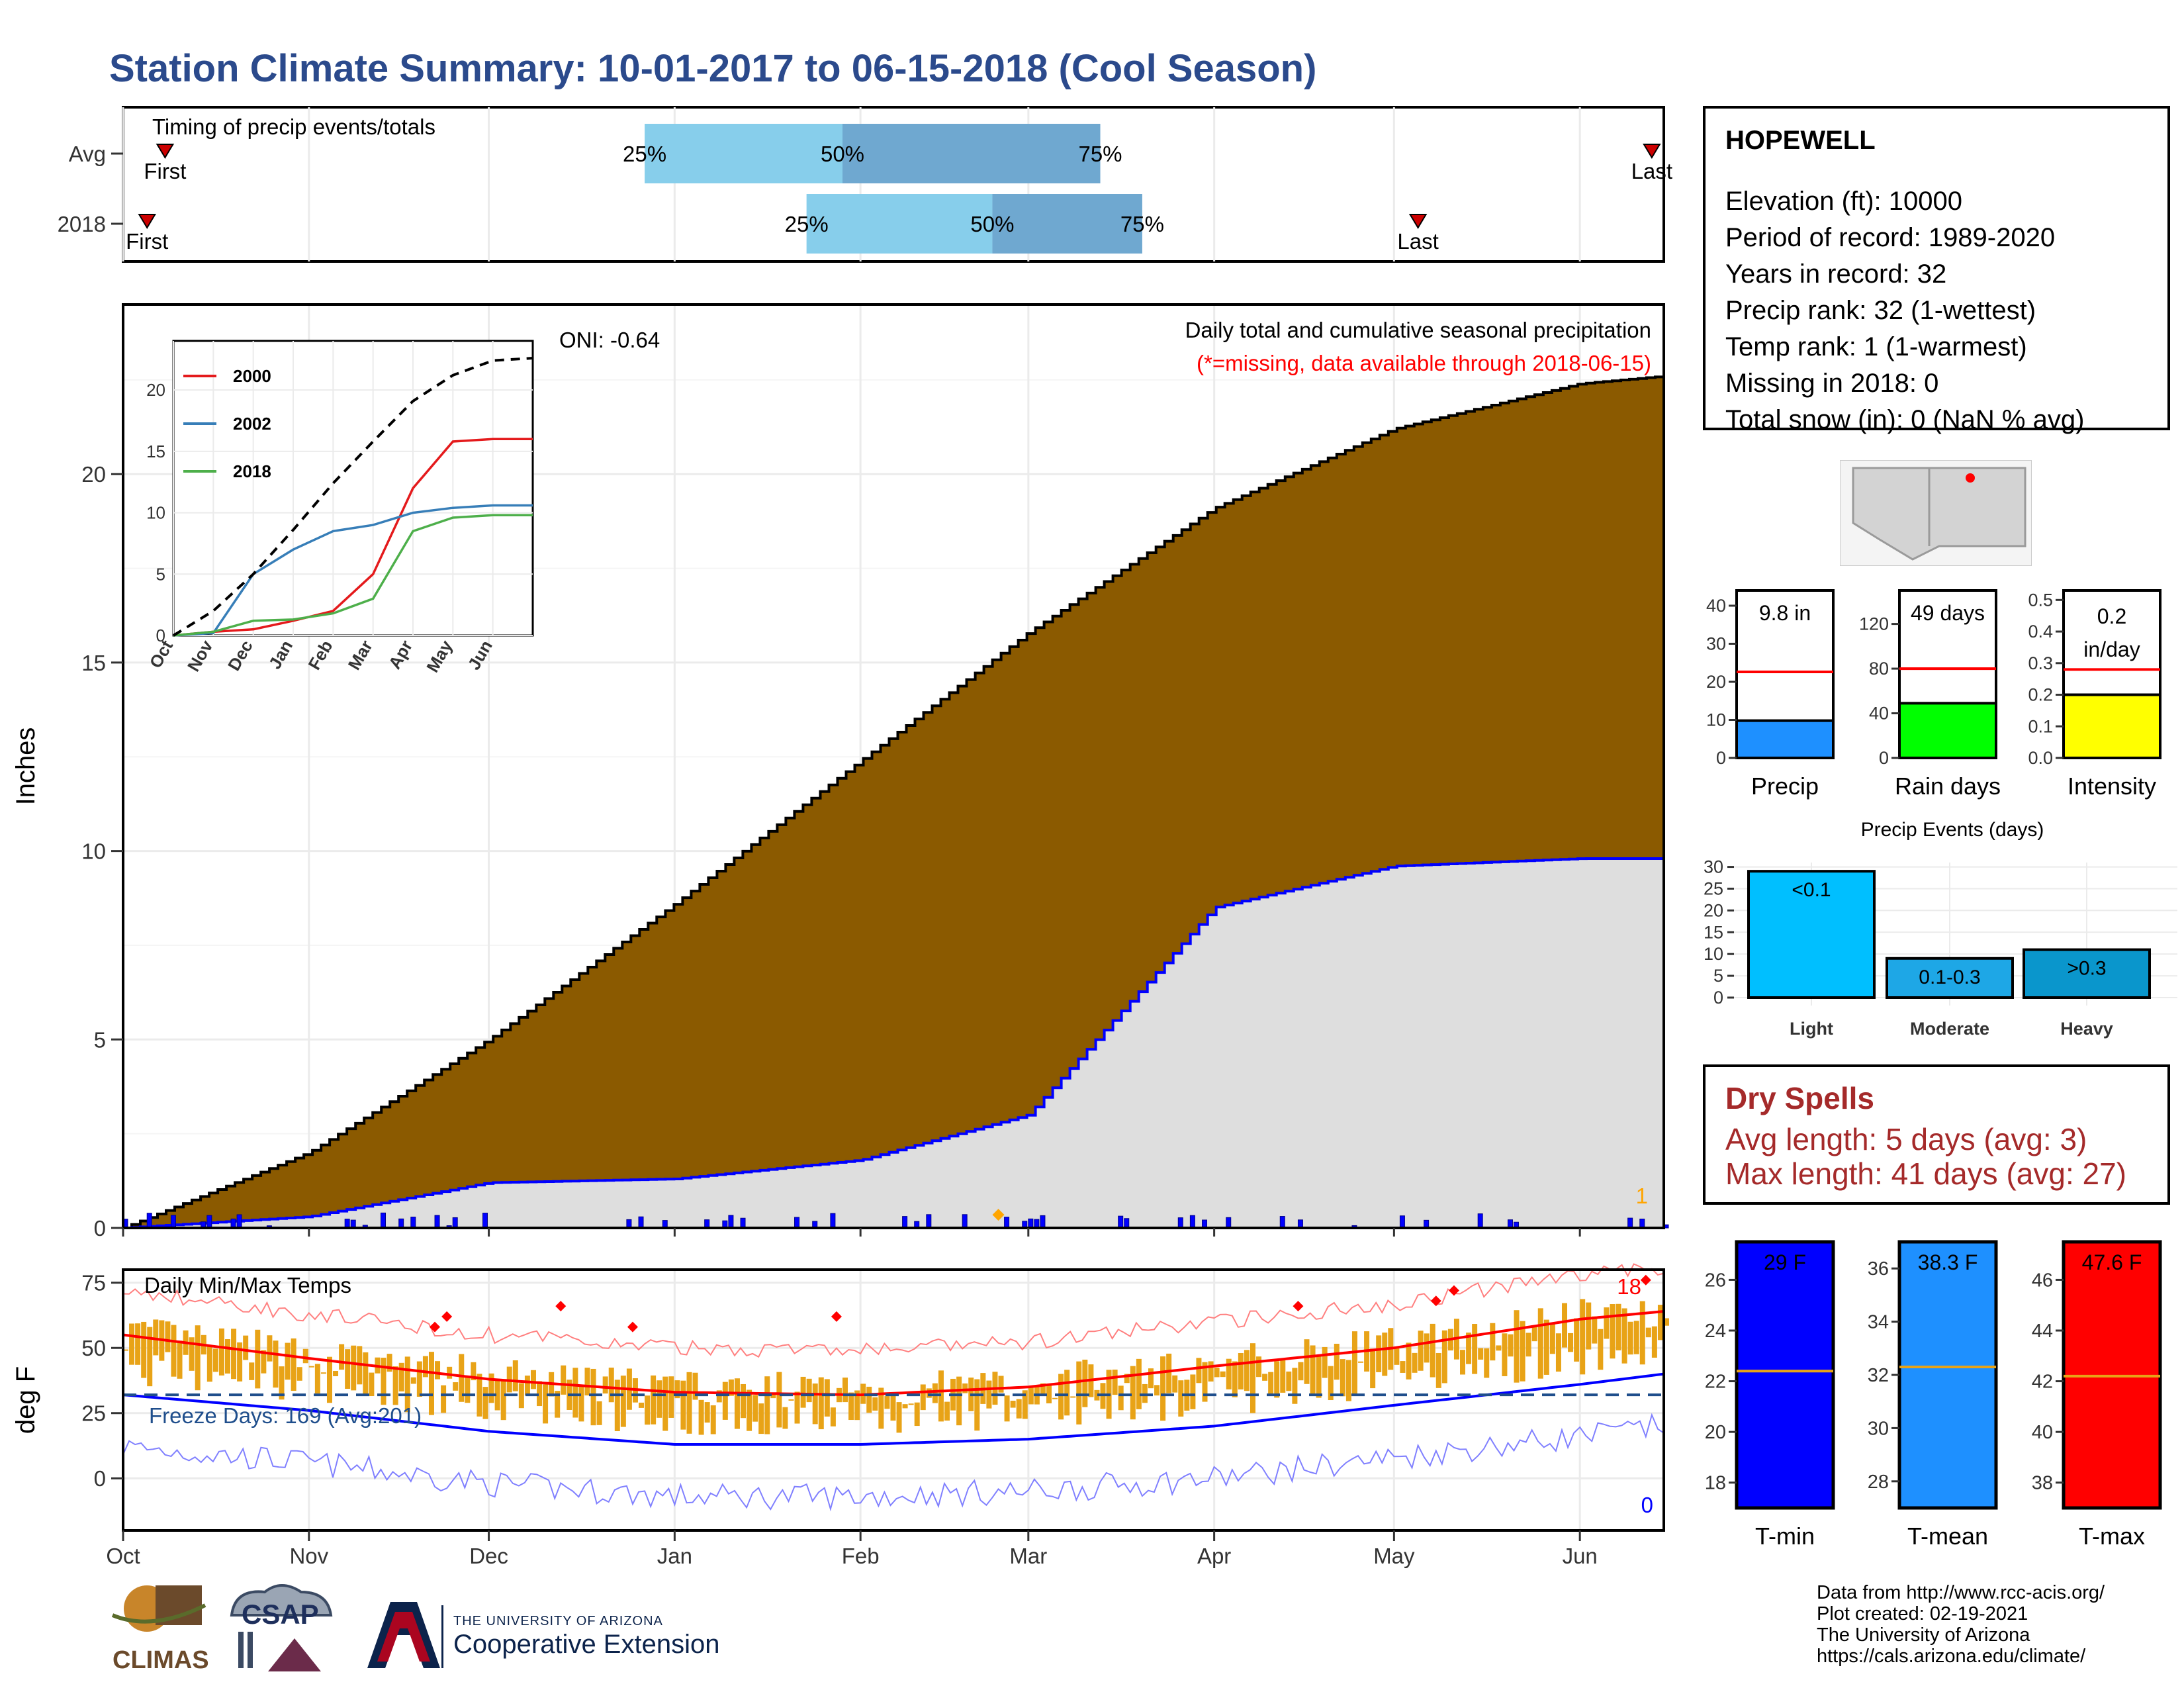 The image size is (2184, 1688). What do you see at coordinates (285, 1415) in the screenshot?
I see `freeze-days: Freeze Days: 169 (Avg:201)` at bounding box center [285, 1415].